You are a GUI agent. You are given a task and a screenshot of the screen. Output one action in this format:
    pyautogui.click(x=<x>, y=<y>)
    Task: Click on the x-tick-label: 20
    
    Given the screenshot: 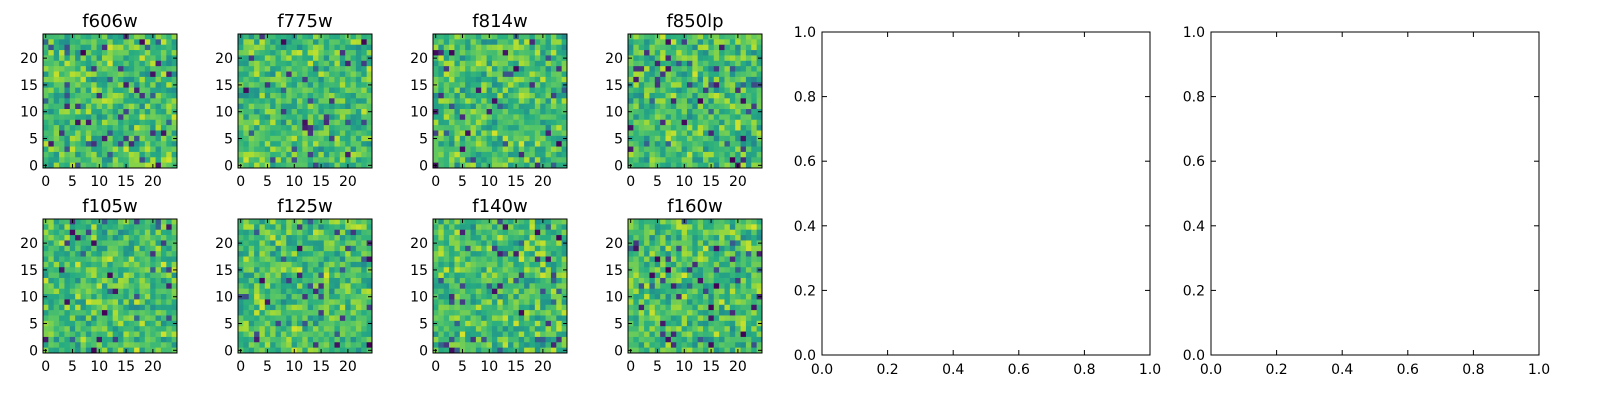 What is the action you would take?
    pyautogui.click(x=153, y=182)
    